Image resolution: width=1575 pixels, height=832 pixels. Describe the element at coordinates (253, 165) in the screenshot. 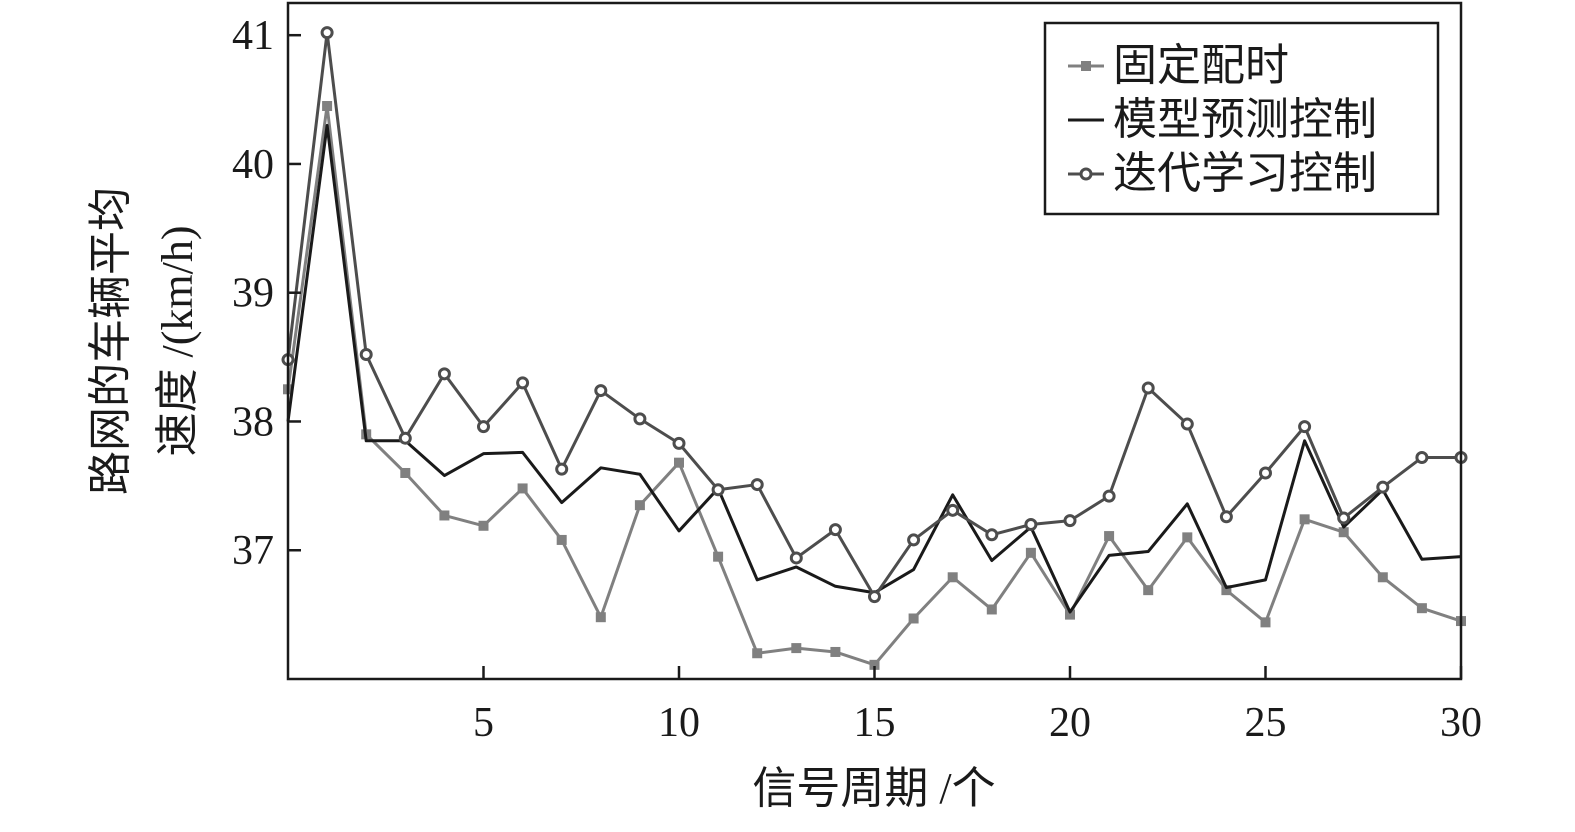

I see `y-tick-label: 40` at that location.